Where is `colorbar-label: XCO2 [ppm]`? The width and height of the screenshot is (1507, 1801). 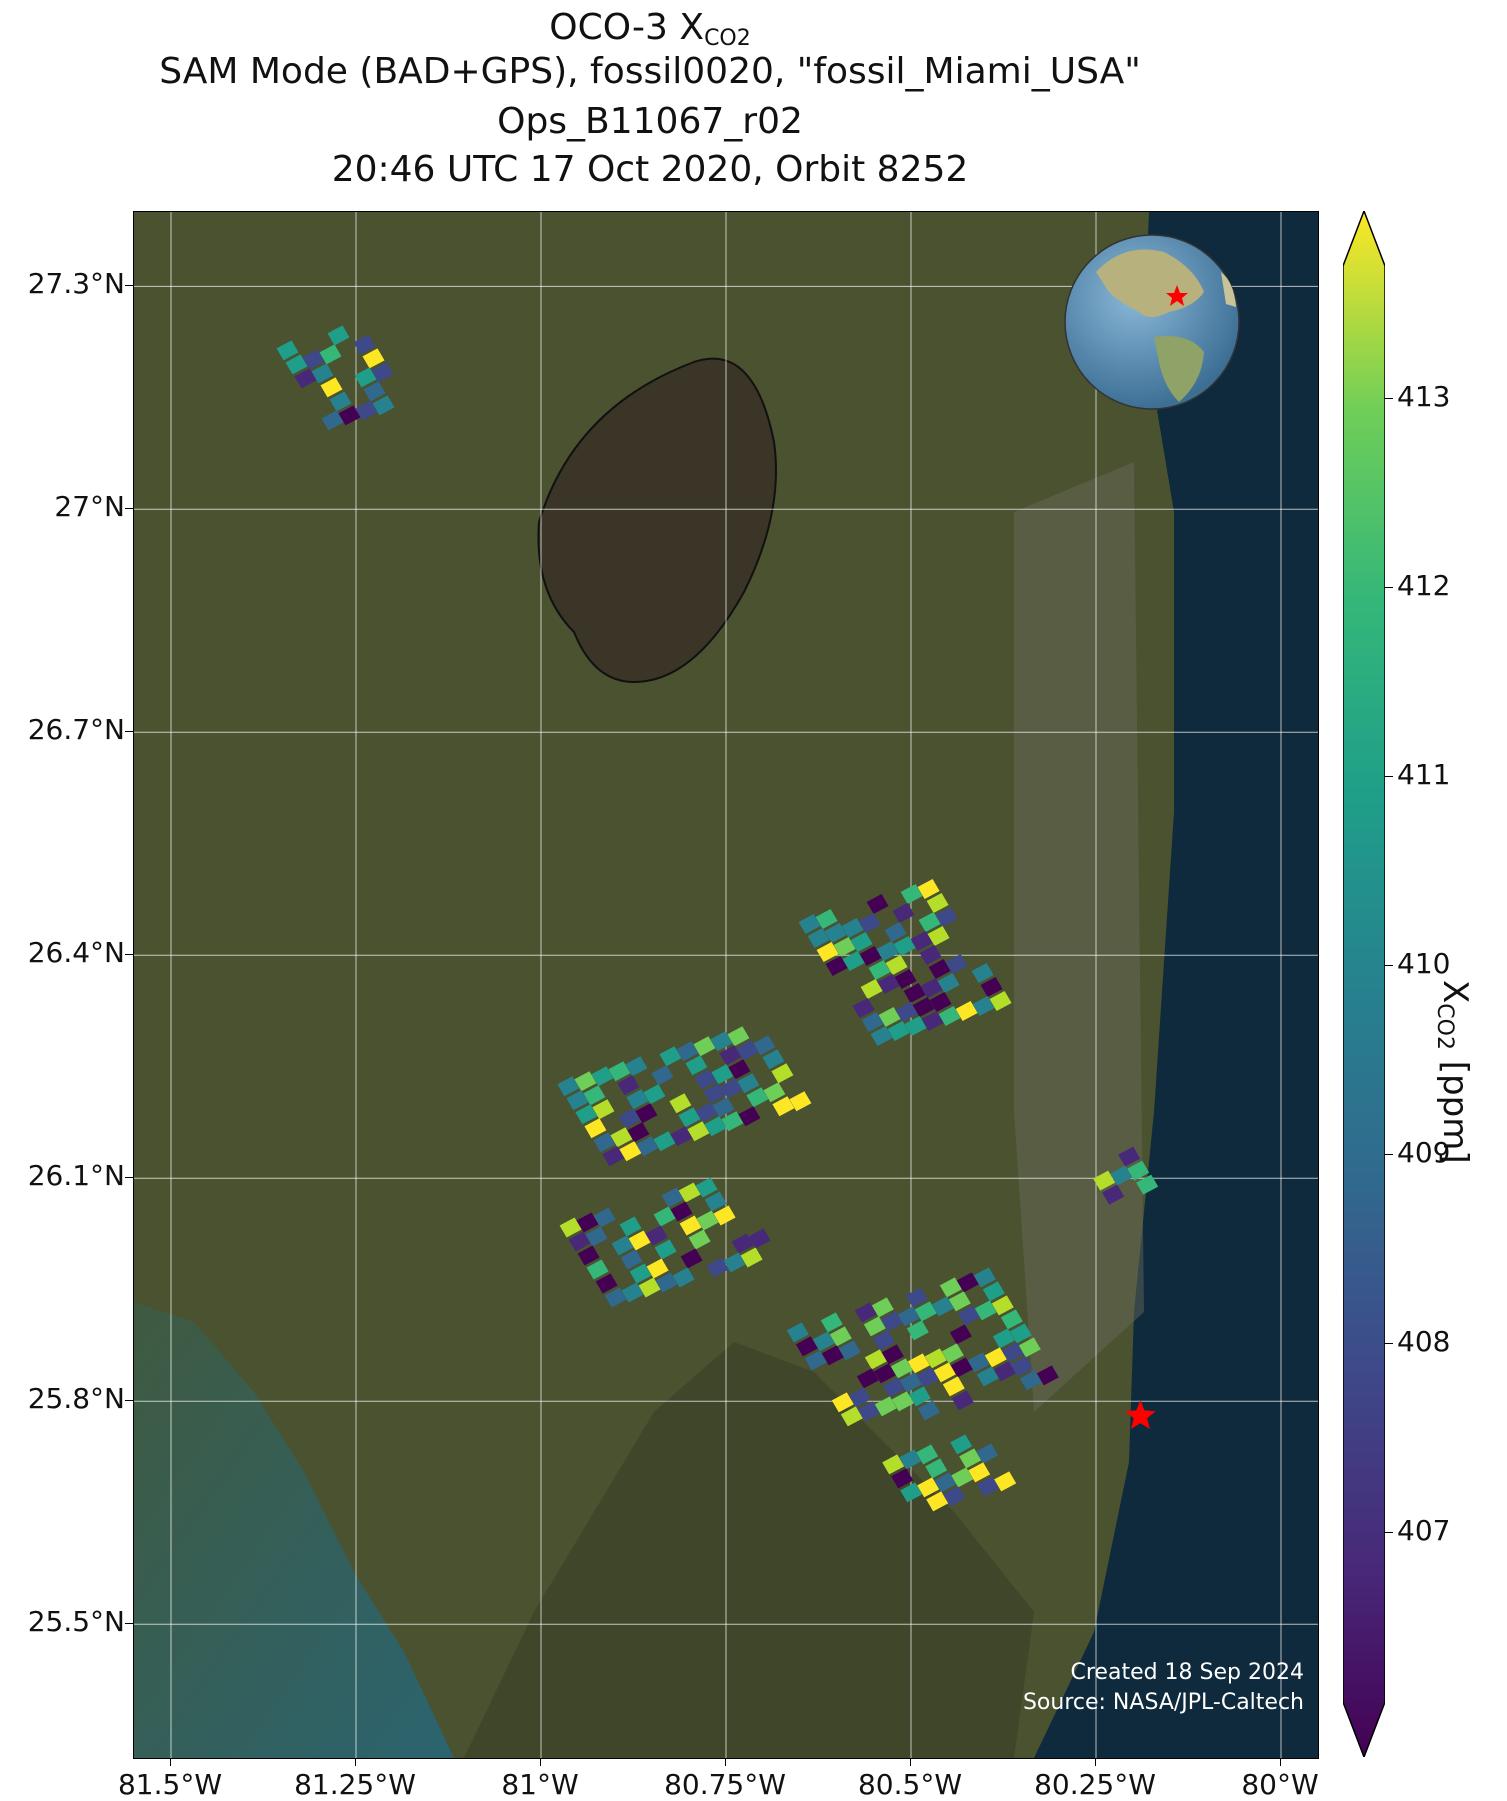
colorbar-label: XCO2 [ppm] is located at coordinates (1453, 1072).